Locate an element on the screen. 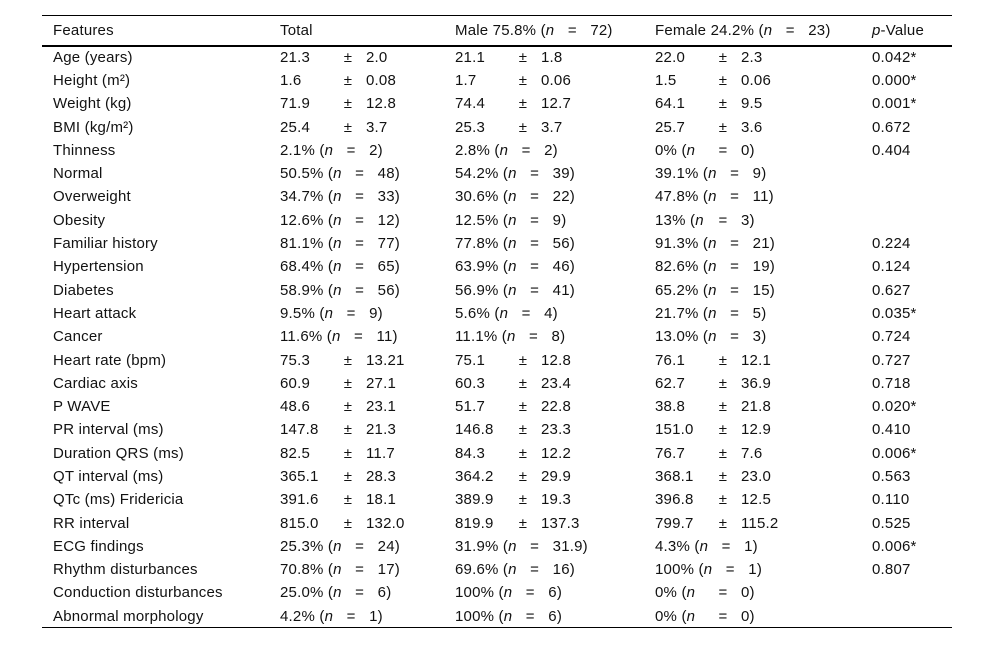  value-left: 146.8 is located at coordinates (474, 430).